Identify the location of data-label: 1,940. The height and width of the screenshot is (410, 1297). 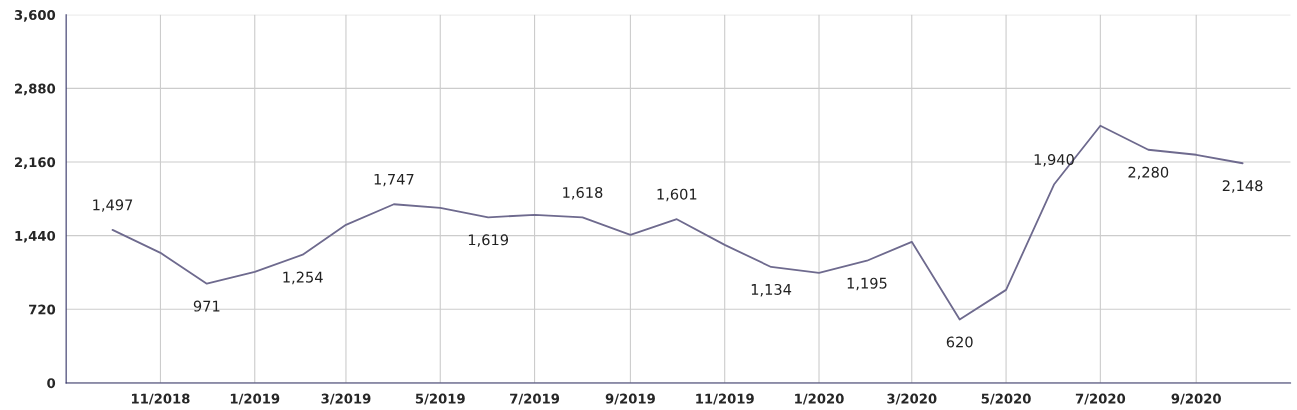
(1054, 160).